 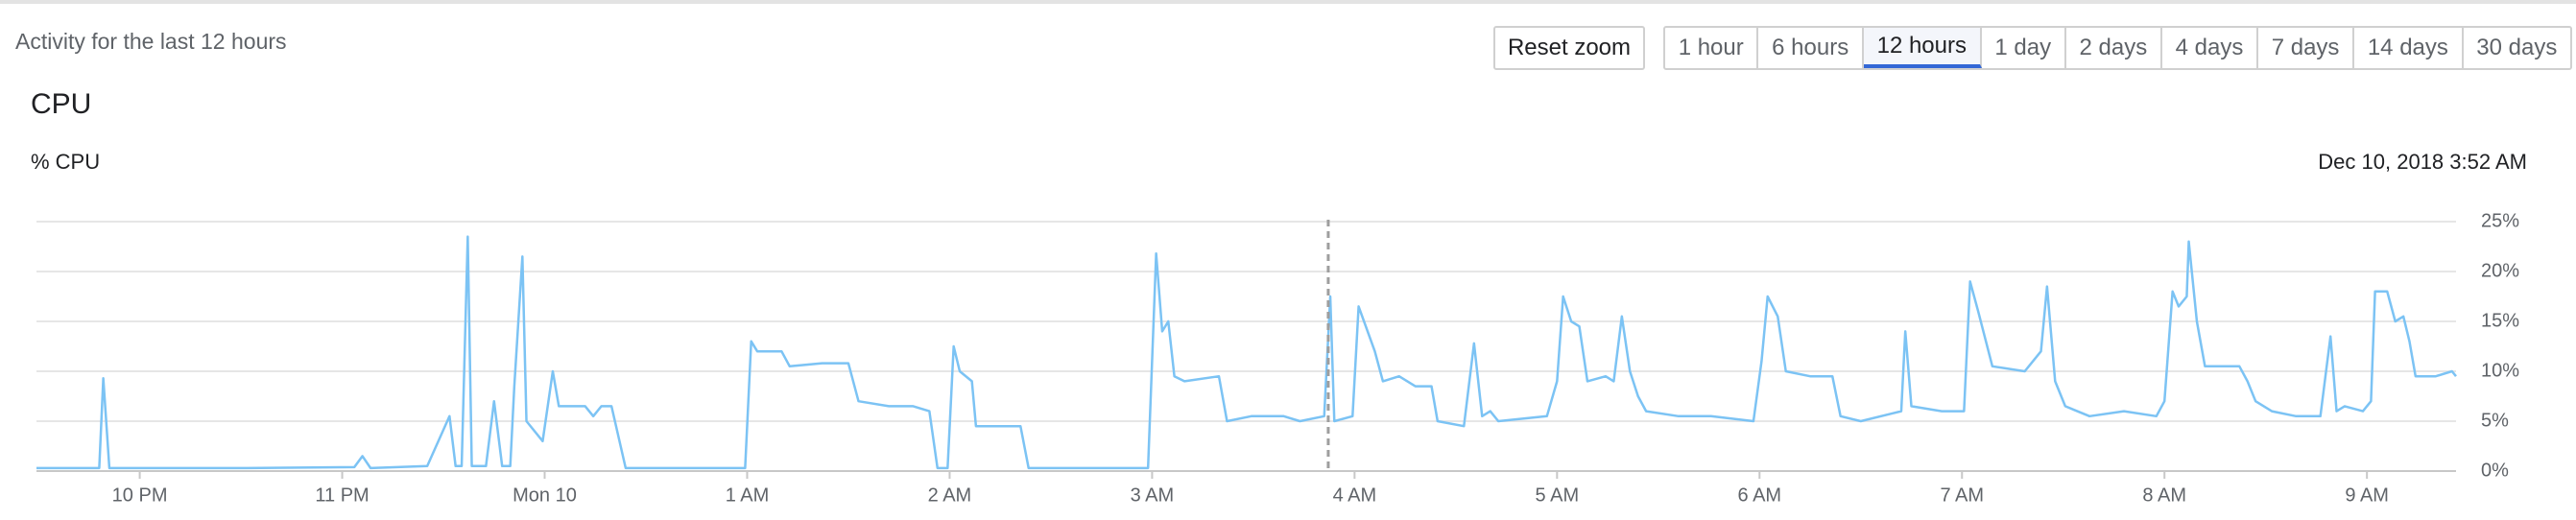 I want to click on range-button: 14 days, so click(x=2409, y=48).